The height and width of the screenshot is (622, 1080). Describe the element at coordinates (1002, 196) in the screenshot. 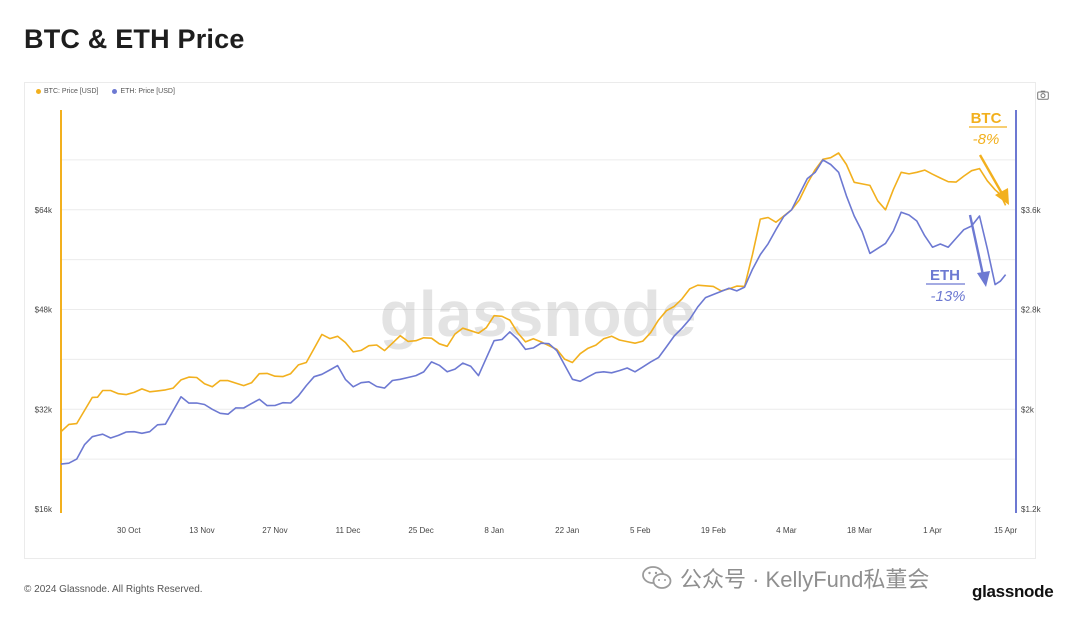

I see `annotation-btc-arrowhead` at that location.